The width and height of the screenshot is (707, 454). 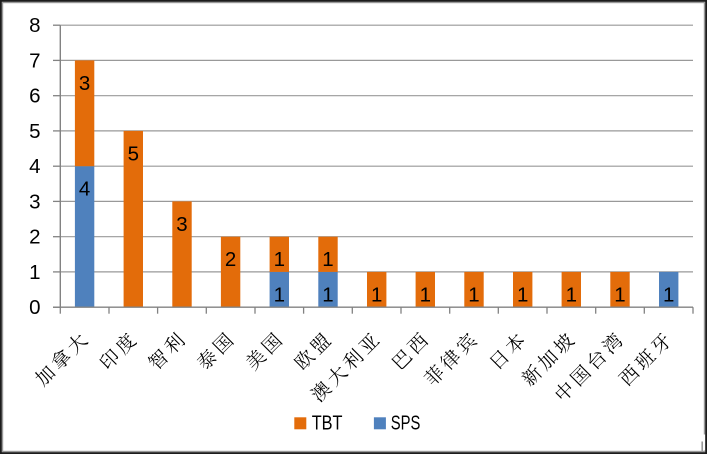 I want to click on svg-text: 0, so click(x=34, y=307).